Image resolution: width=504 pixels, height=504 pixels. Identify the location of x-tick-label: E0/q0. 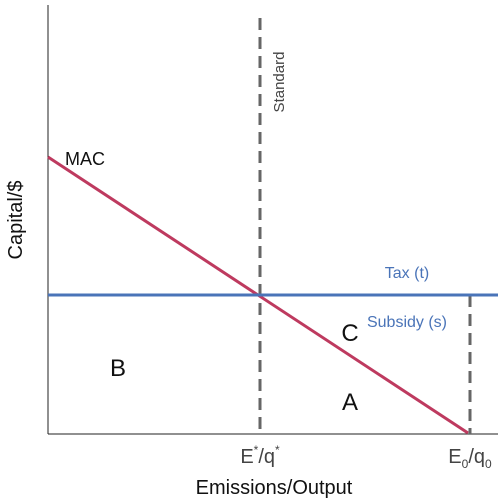
(470, 458).